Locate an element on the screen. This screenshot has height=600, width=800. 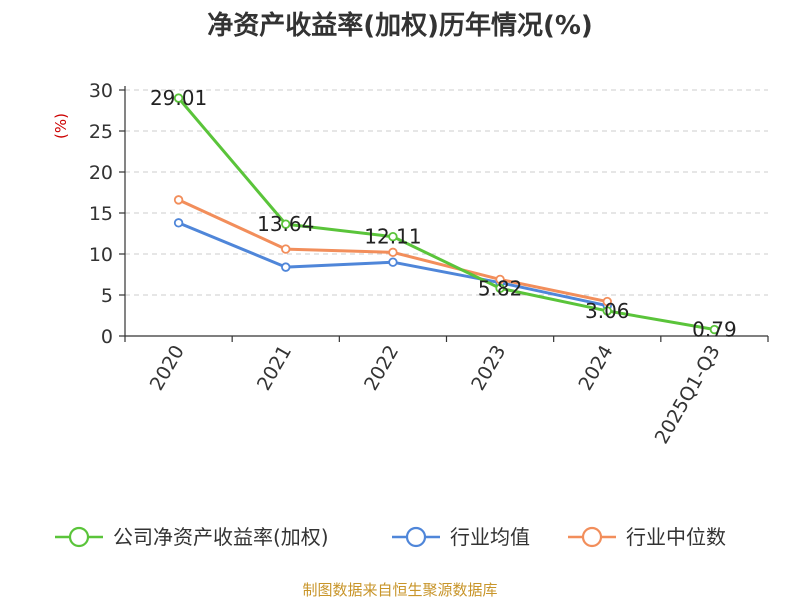
x-tick-label: 2022 is located at coordinates (381, 368).